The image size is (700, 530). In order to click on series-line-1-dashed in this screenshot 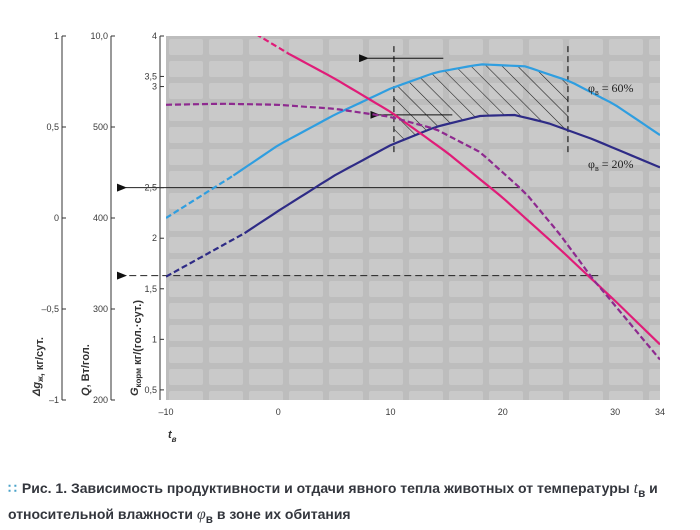, I will do `click(206, 255)`.